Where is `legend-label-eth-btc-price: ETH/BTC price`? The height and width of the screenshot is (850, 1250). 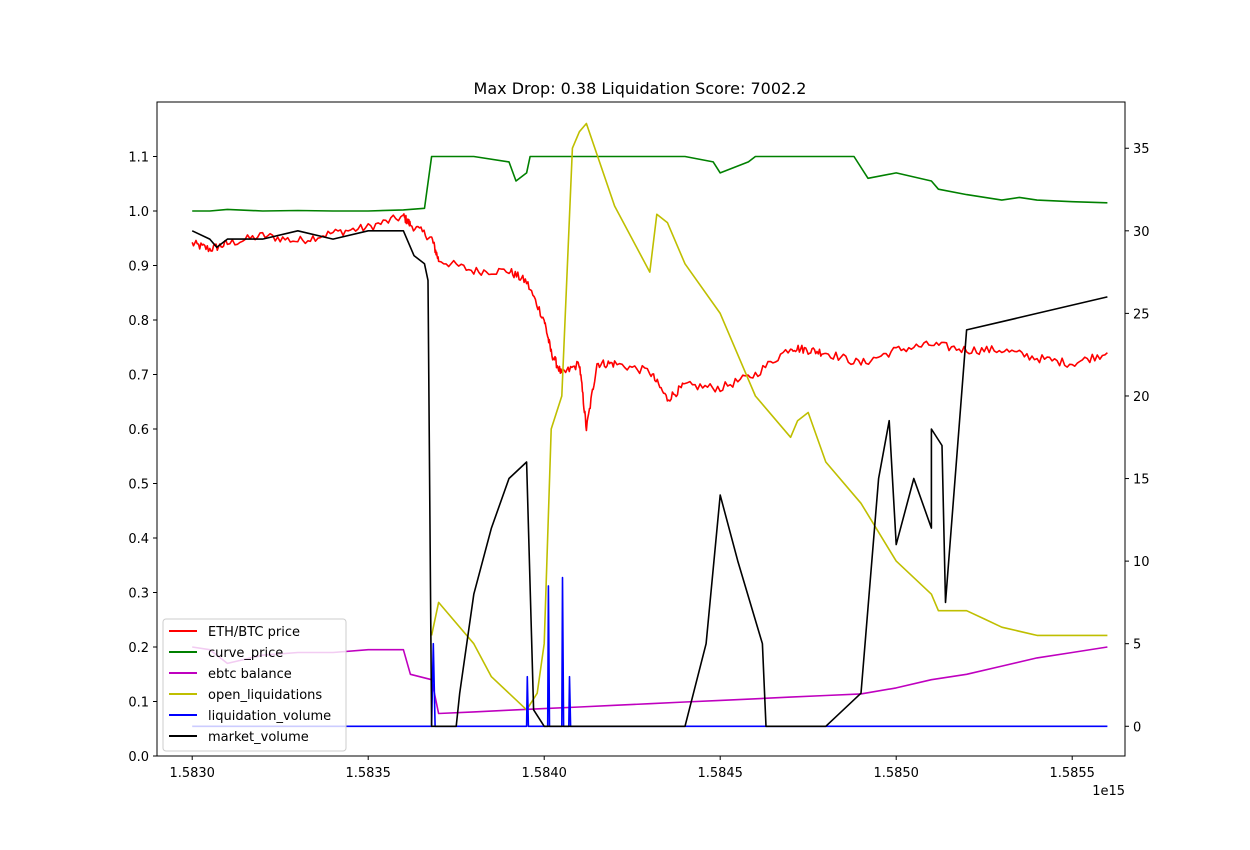 legend-label-eth-btc-price: ETH/BTC price is located at coordinates (254, 632).